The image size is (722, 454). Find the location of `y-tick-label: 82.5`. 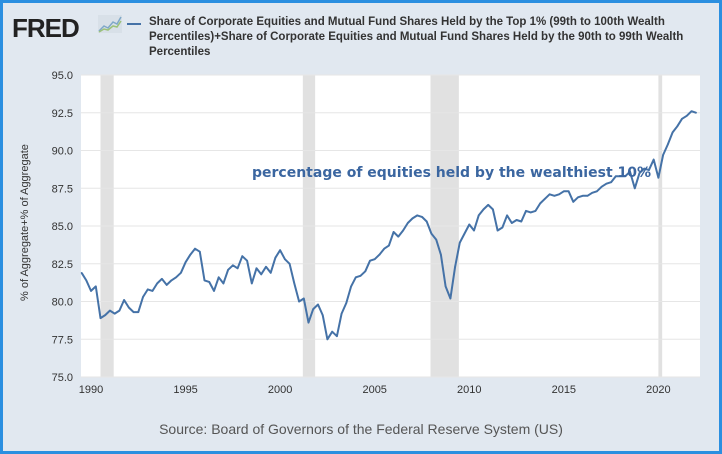

y-tick-label: 82.5 is located at coordinates (62, 265).